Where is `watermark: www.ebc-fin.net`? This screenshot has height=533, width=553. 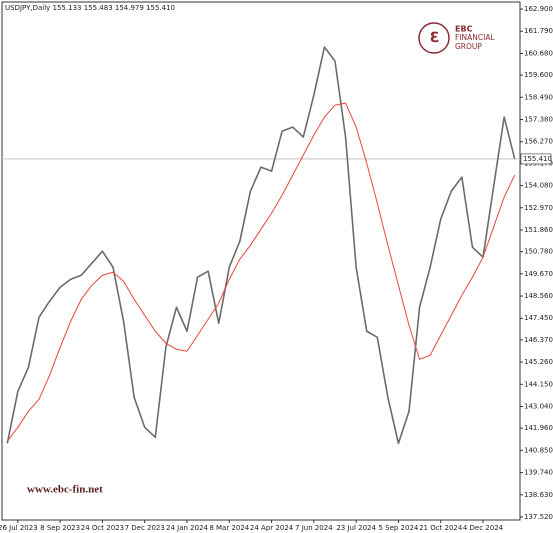 watermark: www.ebc-fin.net is located at coordinates (65, 490).